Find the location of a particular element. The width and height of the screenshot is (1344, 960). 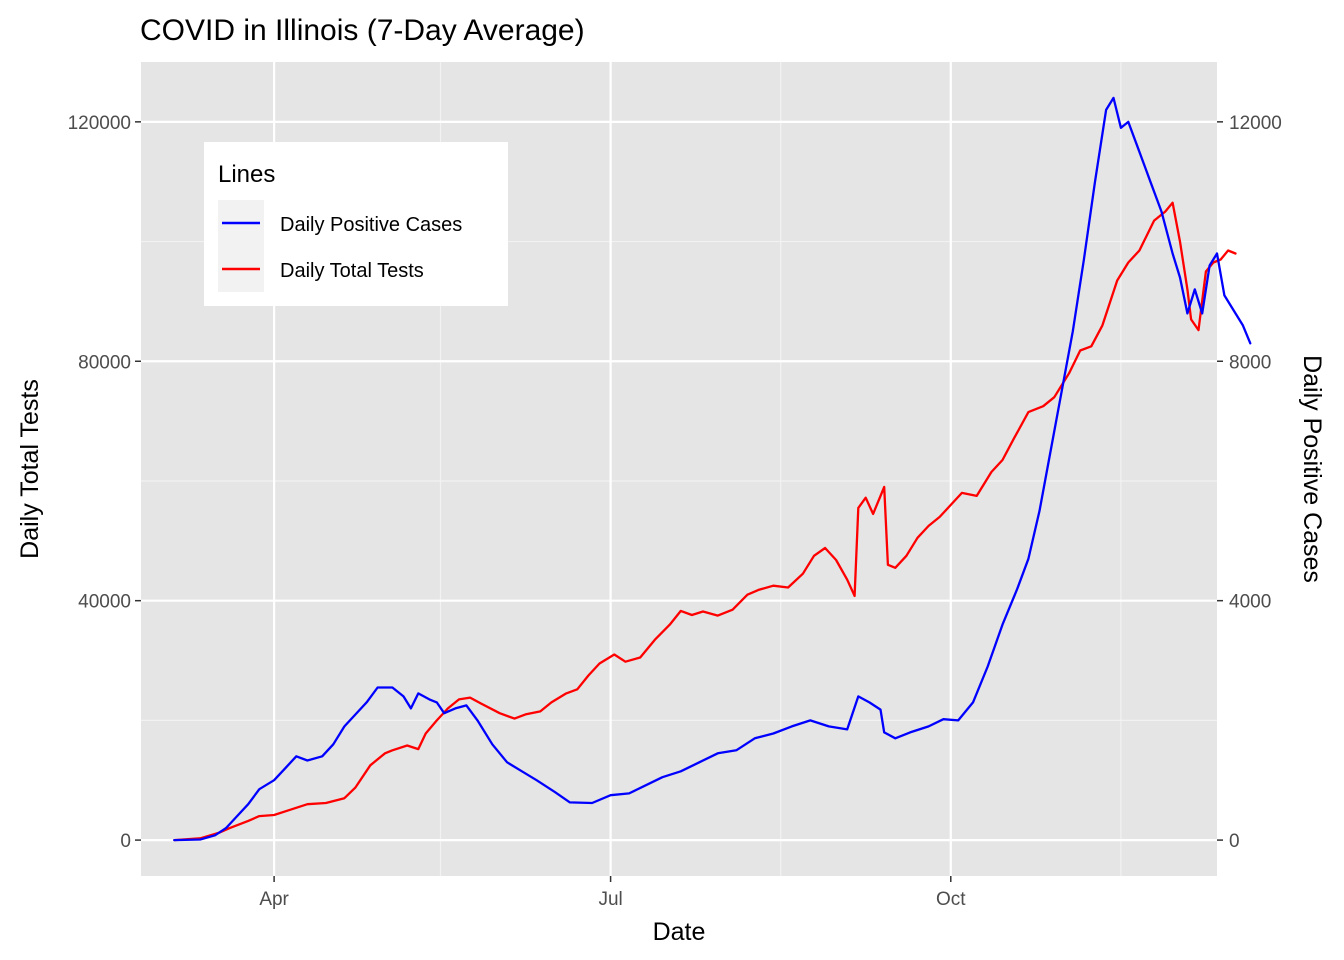

y-axis-title-left: Daily Total Tests is located at coordinates (30, 469).